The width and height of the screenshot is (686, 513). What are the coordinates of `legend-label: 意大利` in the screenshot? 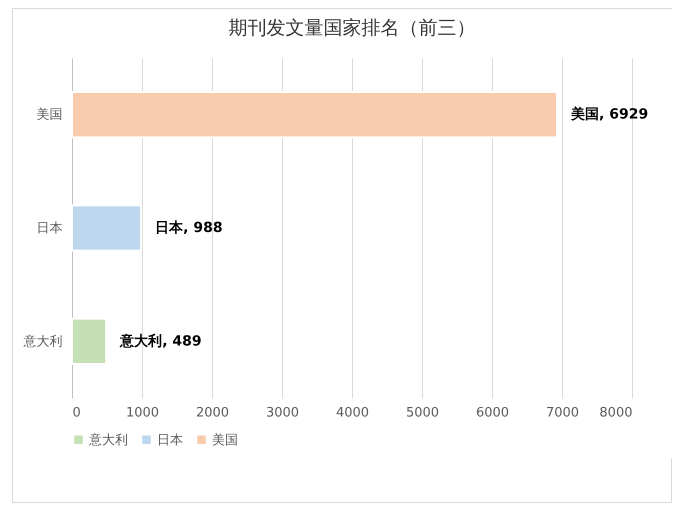 It's located at (108, 440).